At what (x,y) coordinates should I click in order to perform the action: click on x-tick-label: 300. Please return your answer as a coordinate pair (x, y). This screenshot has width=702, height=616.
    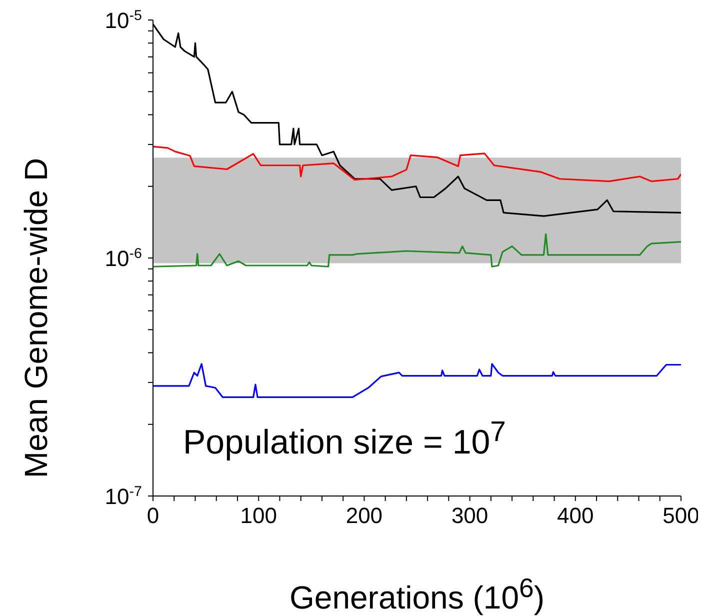
    Looking at the image, I should click on (469, 515).